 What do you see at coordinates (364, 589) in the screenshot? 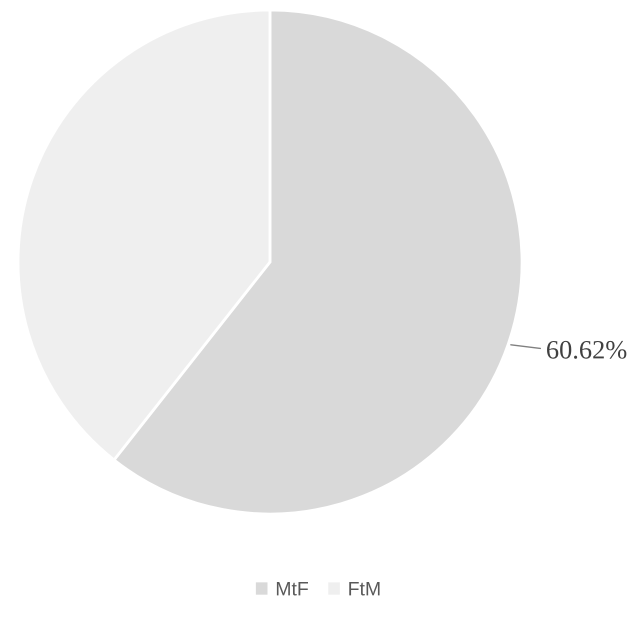
I see `legend-label: FtM` at bounding box center [364, 589].